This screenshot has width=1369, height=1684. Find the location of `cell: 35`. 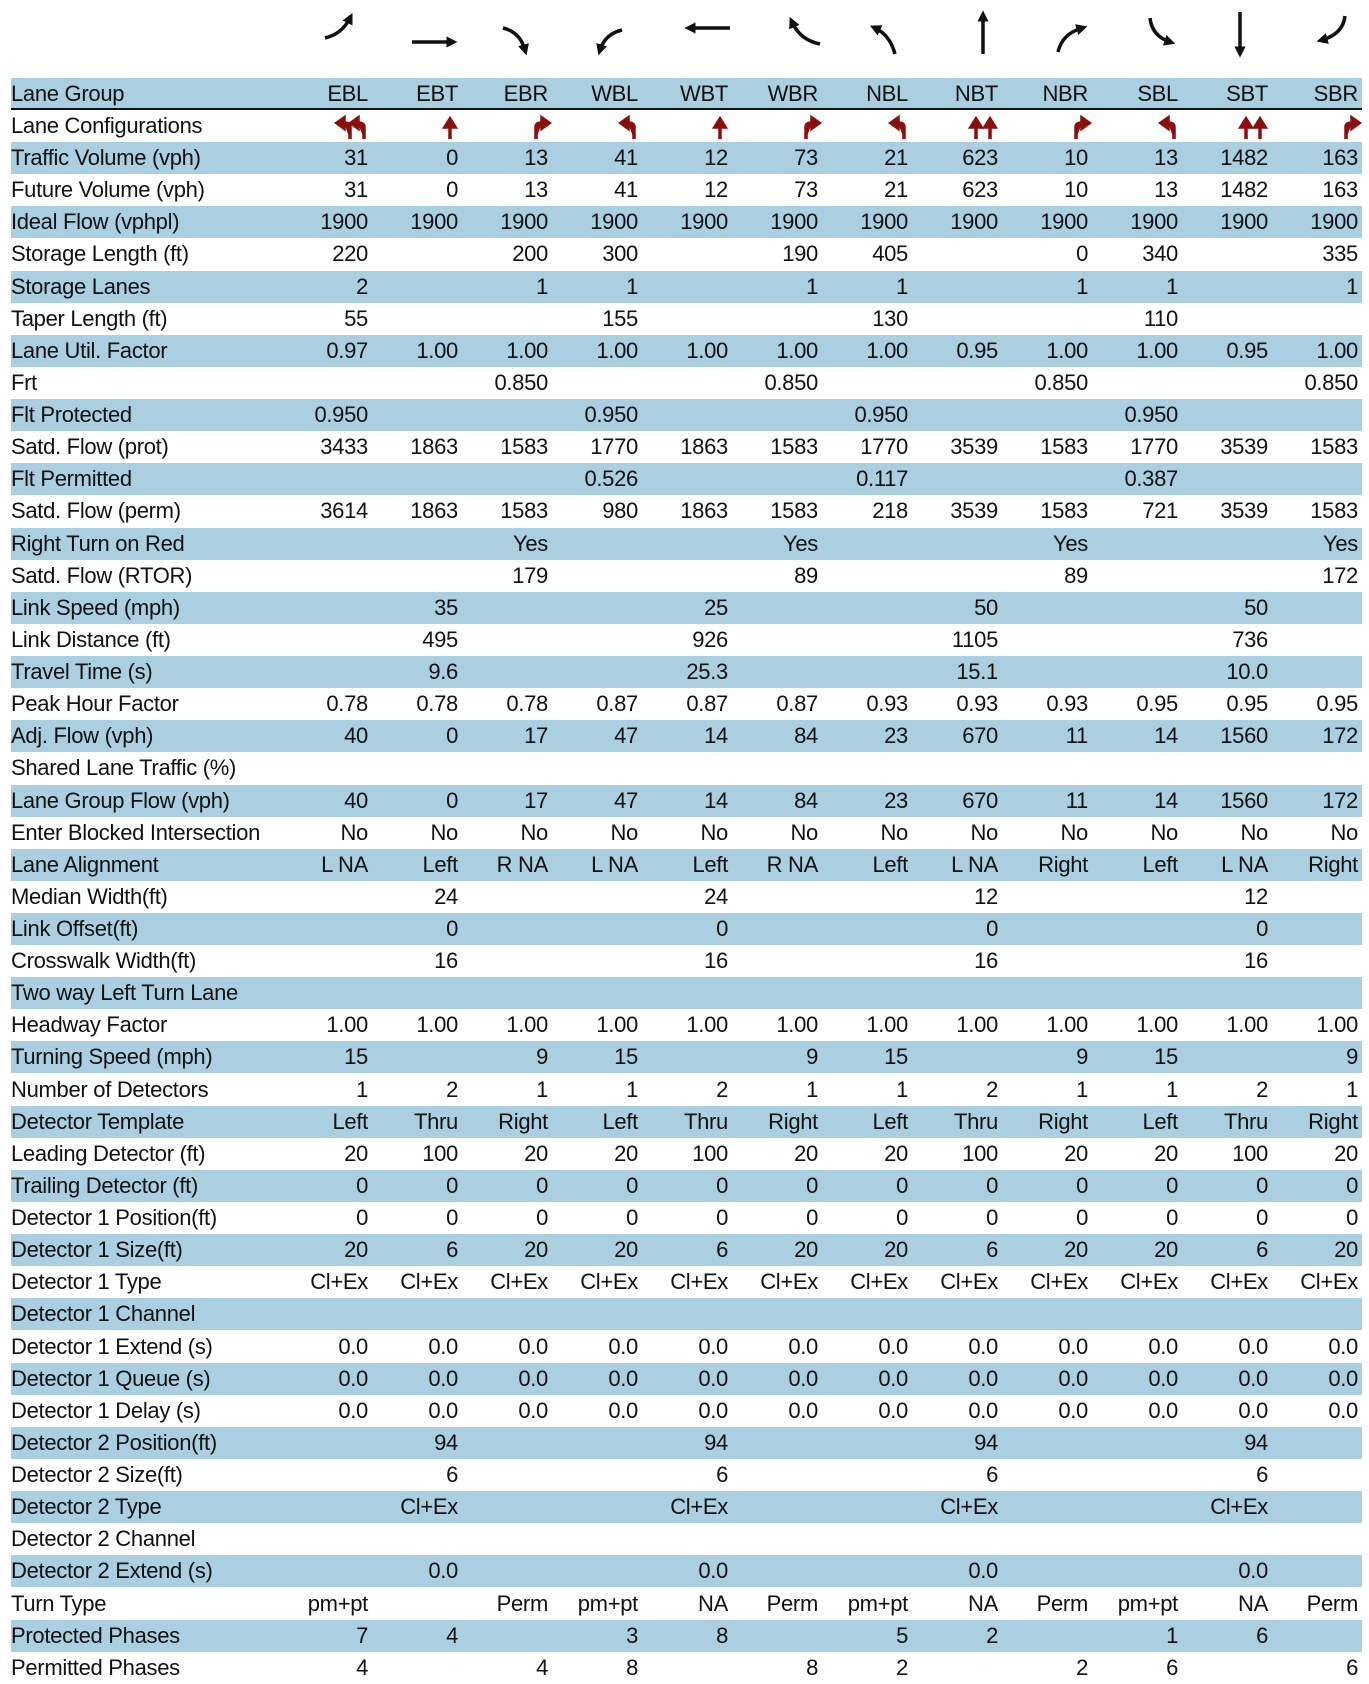

cell: 35 is located at coordinates (446, 607).